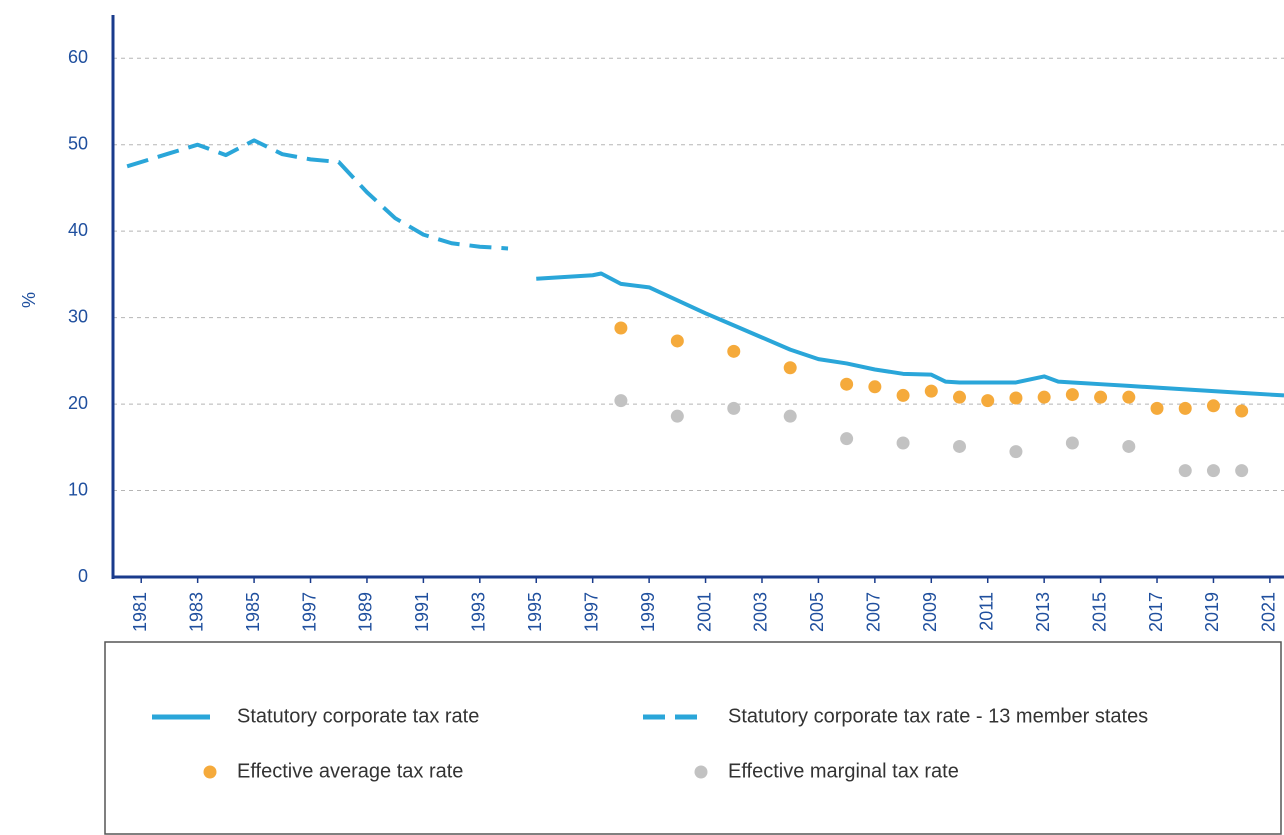  I want to click on y-tick-label: 20, so click(78, 403).